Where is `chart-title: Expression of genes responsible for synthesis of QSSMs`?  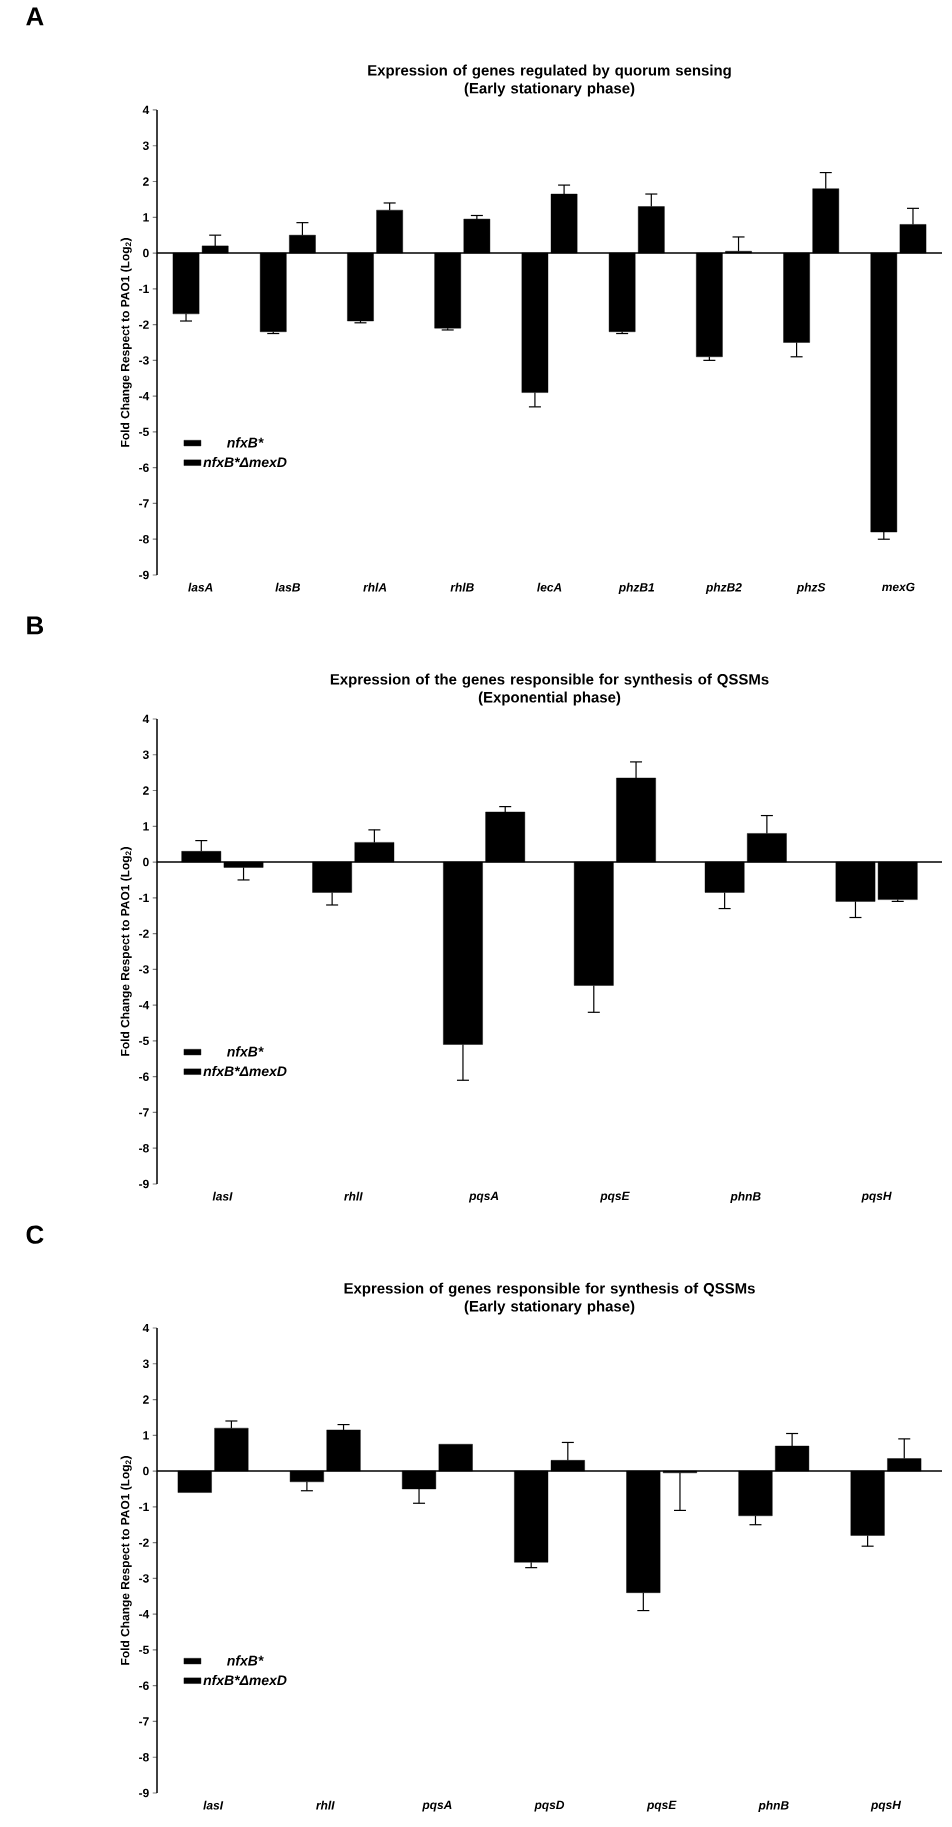
chart-title: Expression of genes responsible for synthesis of QSSMs is located at coordinates (549, 1289).